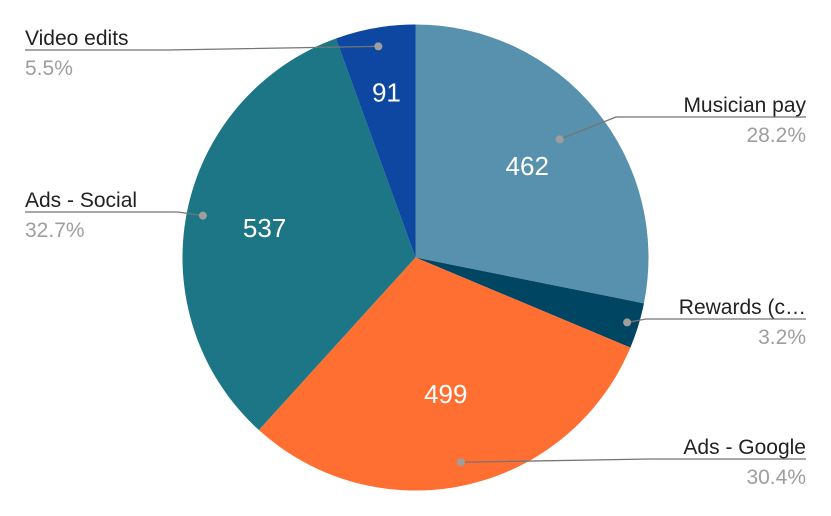 Image resolution: width=831 pixels, height=516 pixels. Describe the element at coordinates (445, 394) in the screenshot. I see `slice-value-label: 499` at that location.